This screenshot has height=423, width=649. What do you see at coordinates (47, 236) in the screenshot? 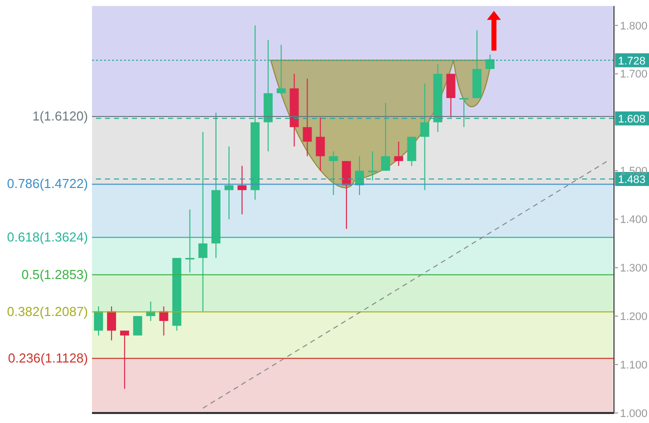
I see `ref-line-label: 0.618(1.3624)` at bounding box center [47, 236].